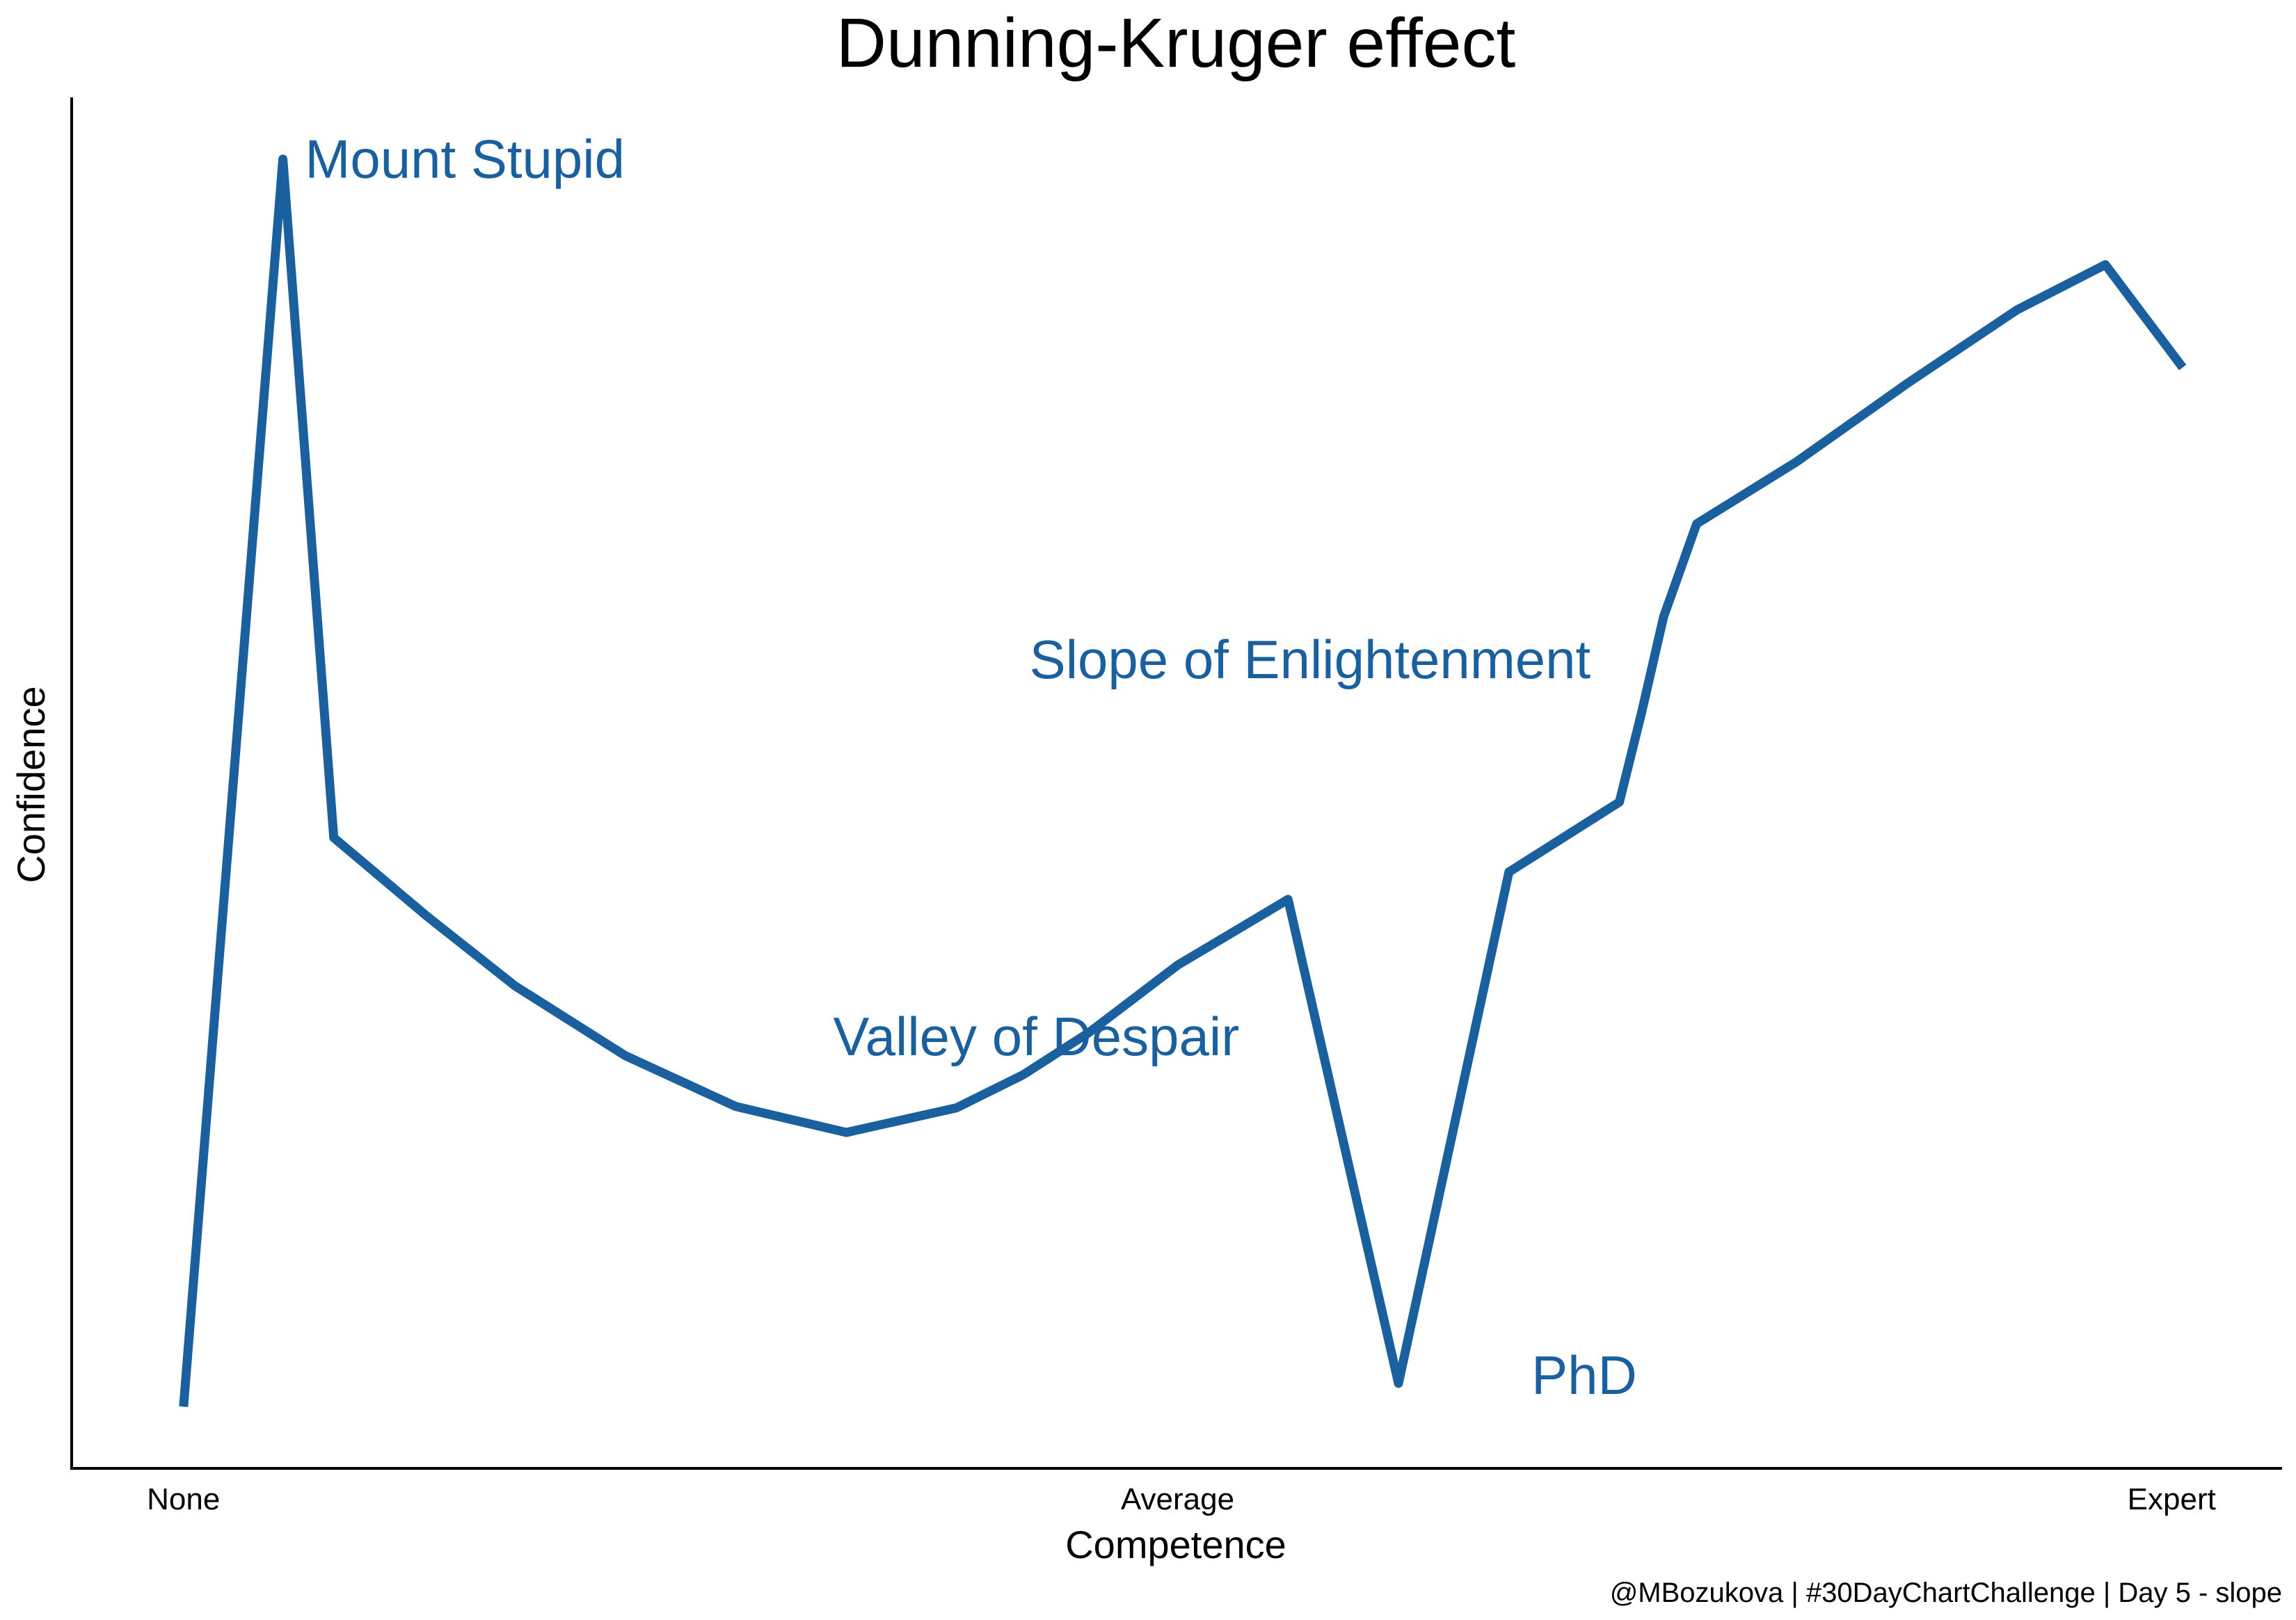 This screenshot has height=1620, width=2296. What do you see at coordinates (31, 784) in the screenshot?
I see `y-axis-label: Confidence` at bounding box center [31, 784].